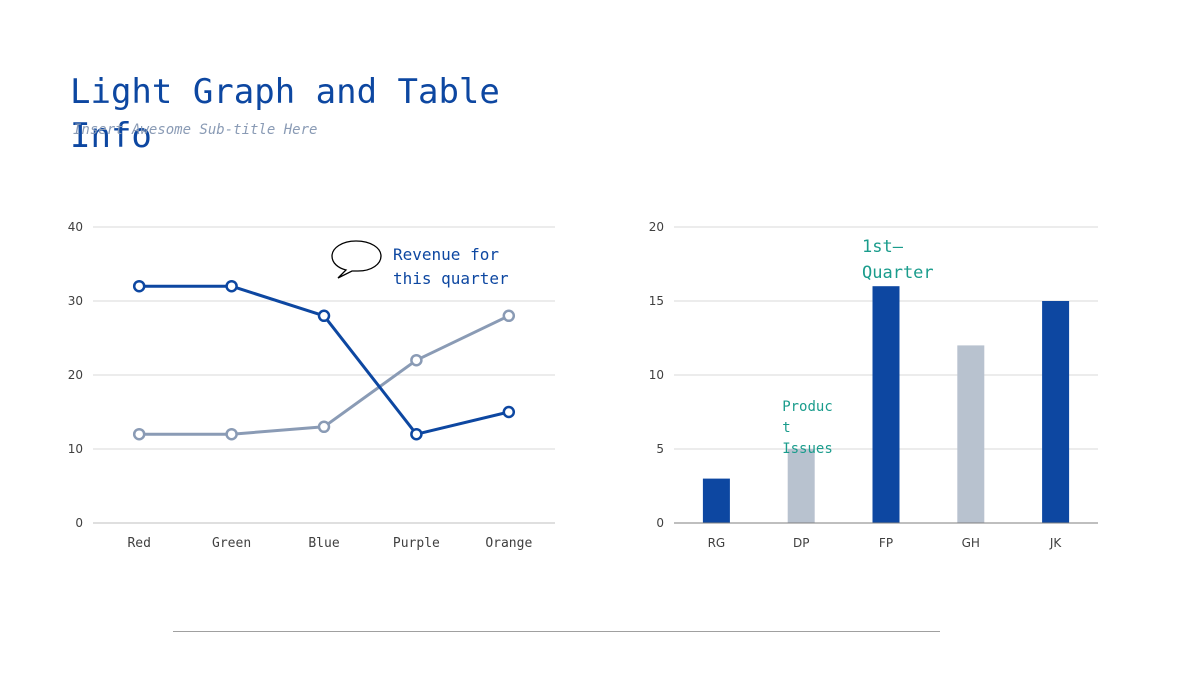 The image size is (1200, 675). What do you see at coordinates (801, 543) in the screenshot?
I see `x-tick-label: DP` at bounding box center [801, 543].